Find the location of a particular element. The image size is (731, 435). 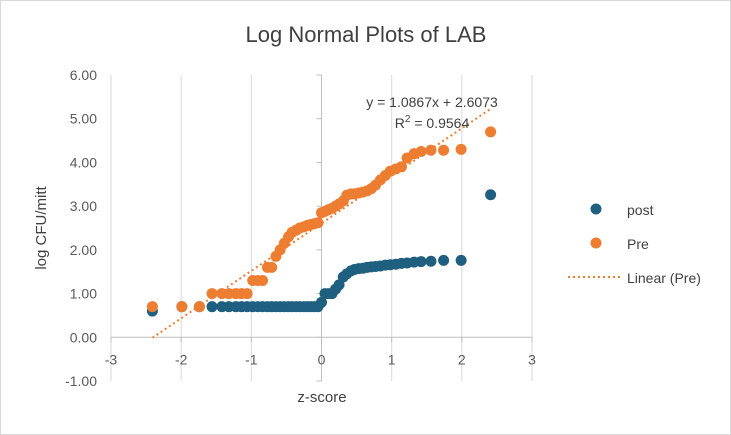

y-tick-label-6: 5.00 is located at coordinates (83, 119).